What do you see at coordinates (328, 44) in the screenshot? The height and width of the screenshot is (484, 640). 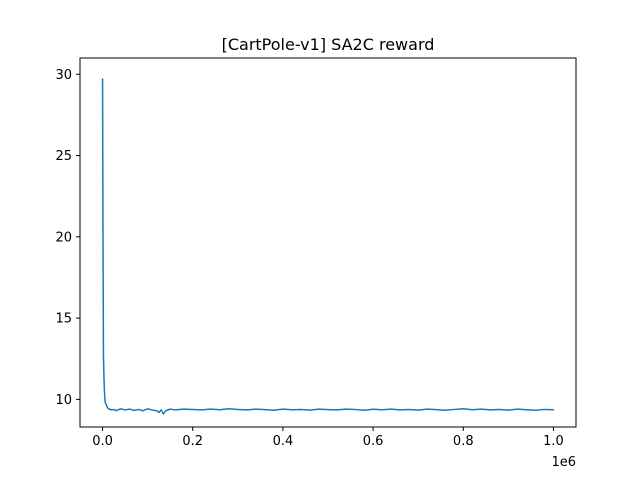 I see `chart-title: [CartPole-v1] SA2C reward` at bounding box center [328, 44].